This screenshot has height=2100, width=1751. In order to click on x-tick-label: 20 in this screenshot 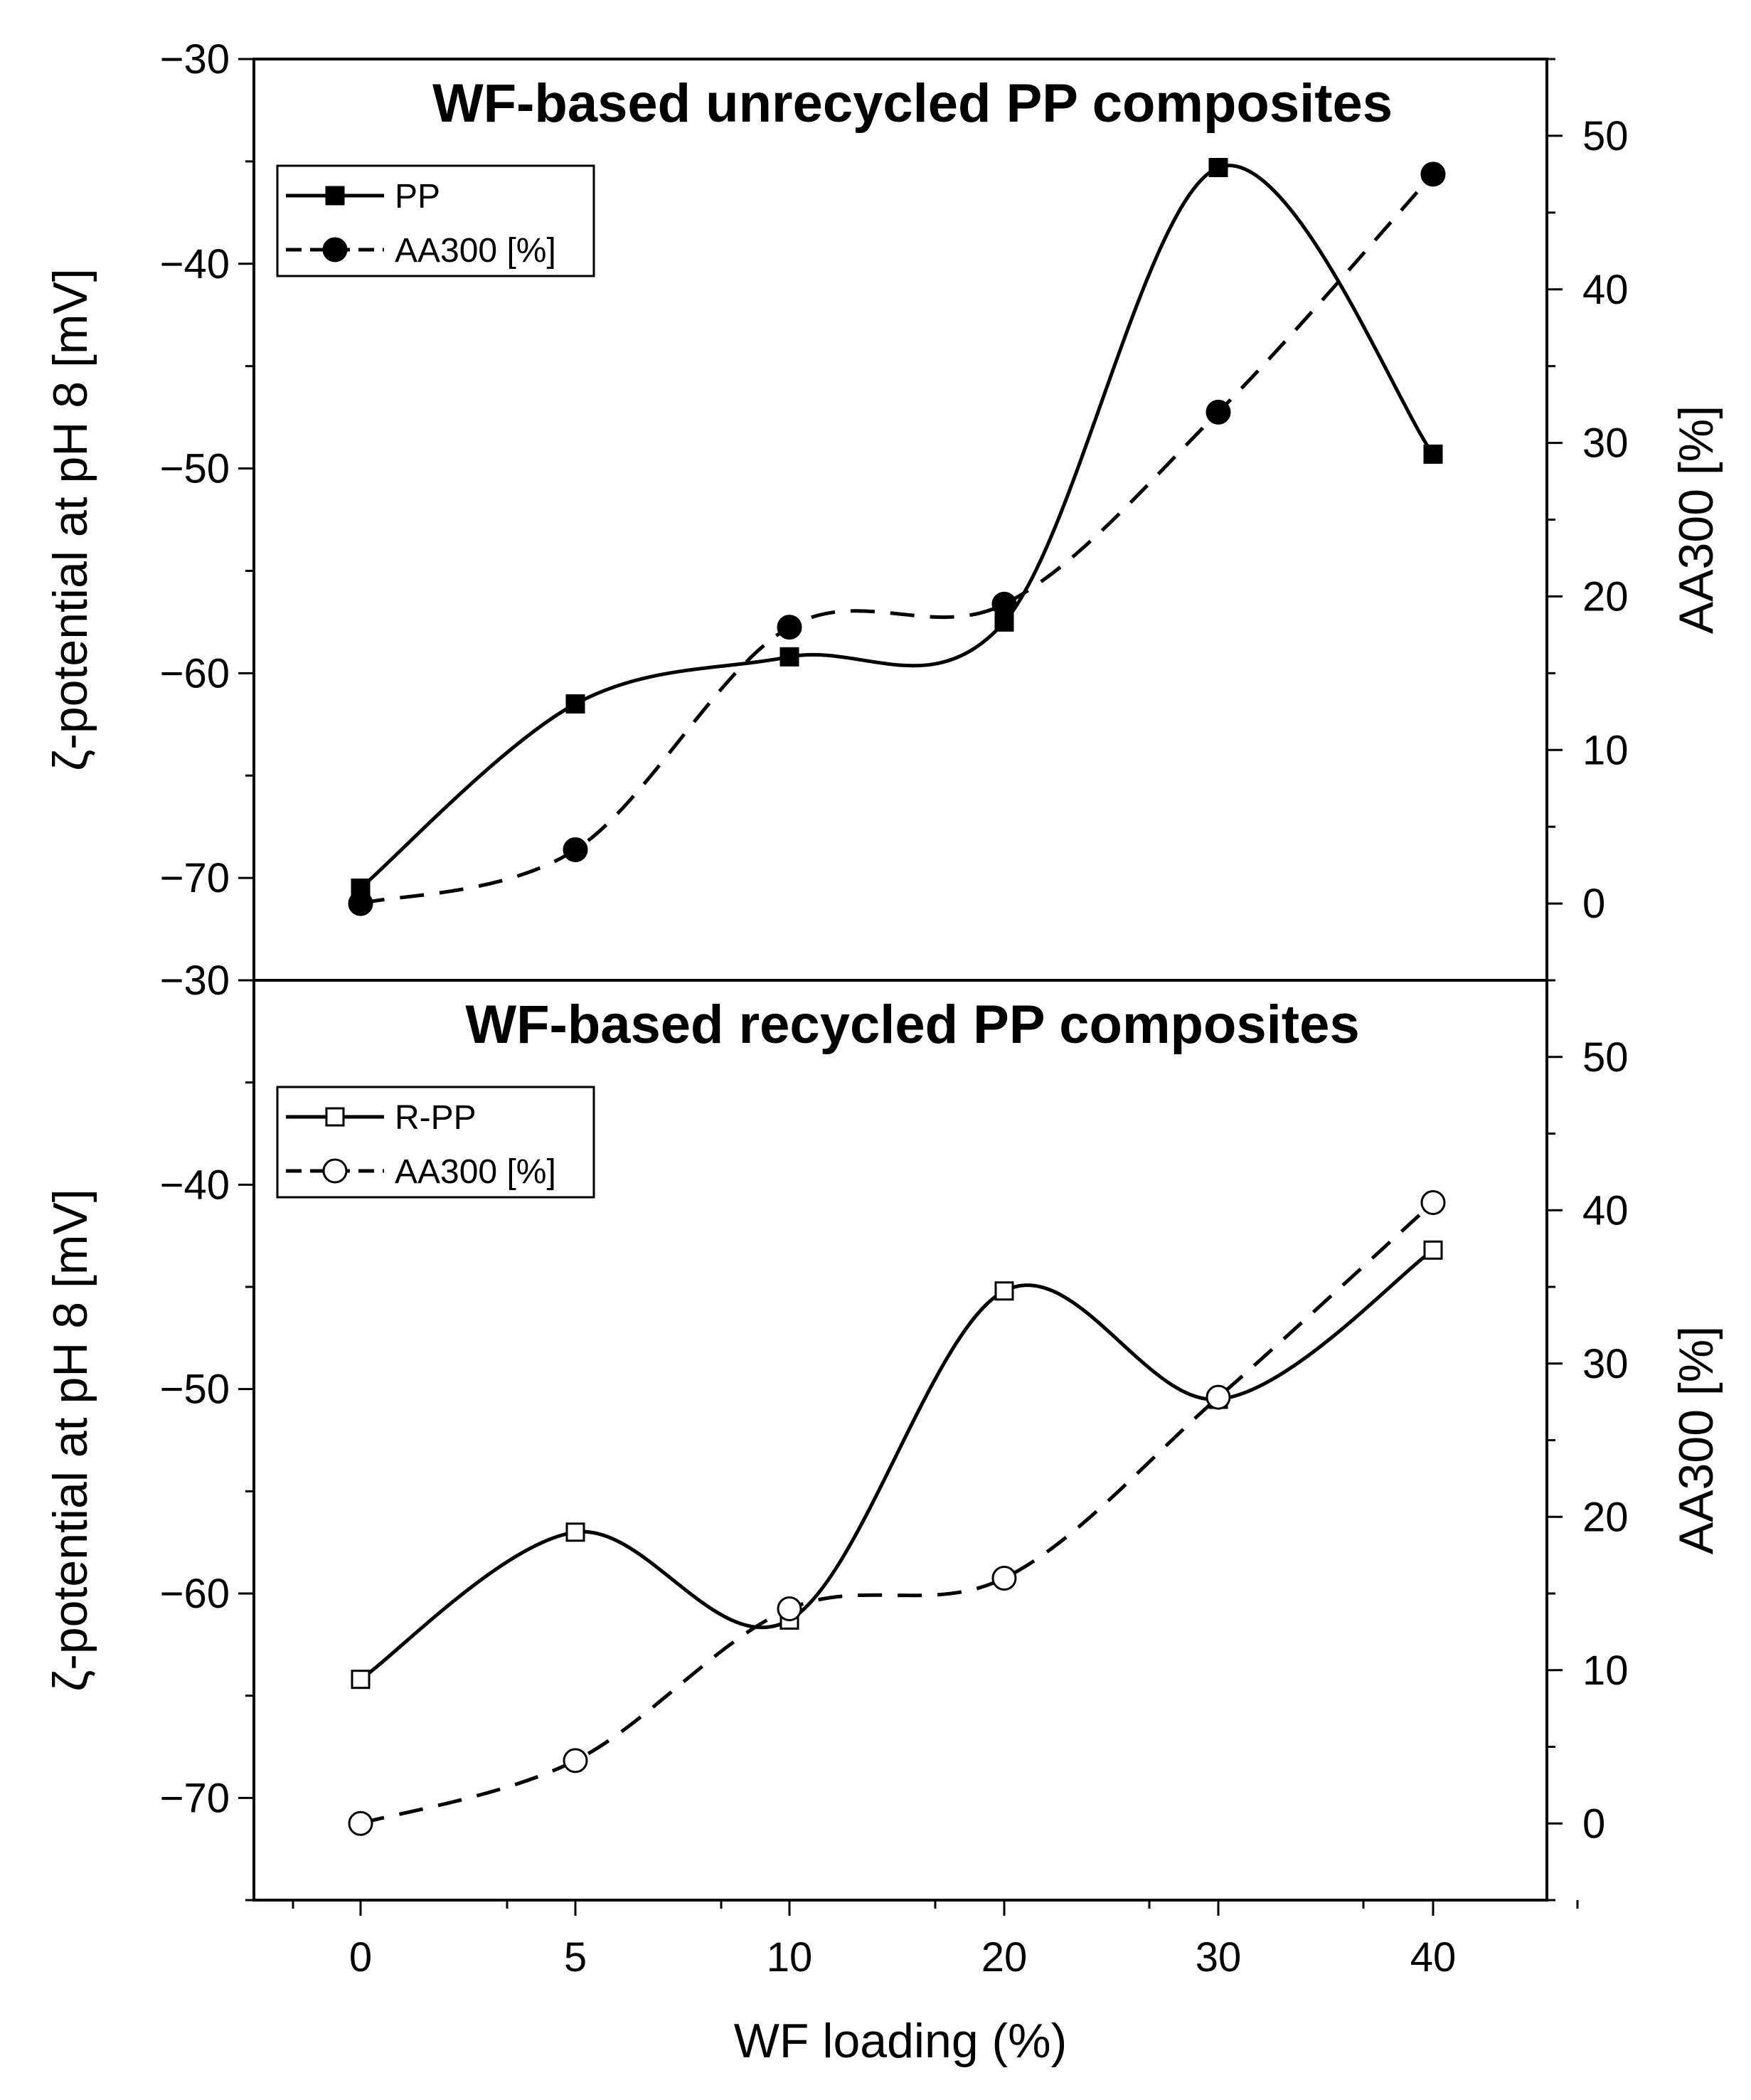, I will do `click(1004, 1957)`.